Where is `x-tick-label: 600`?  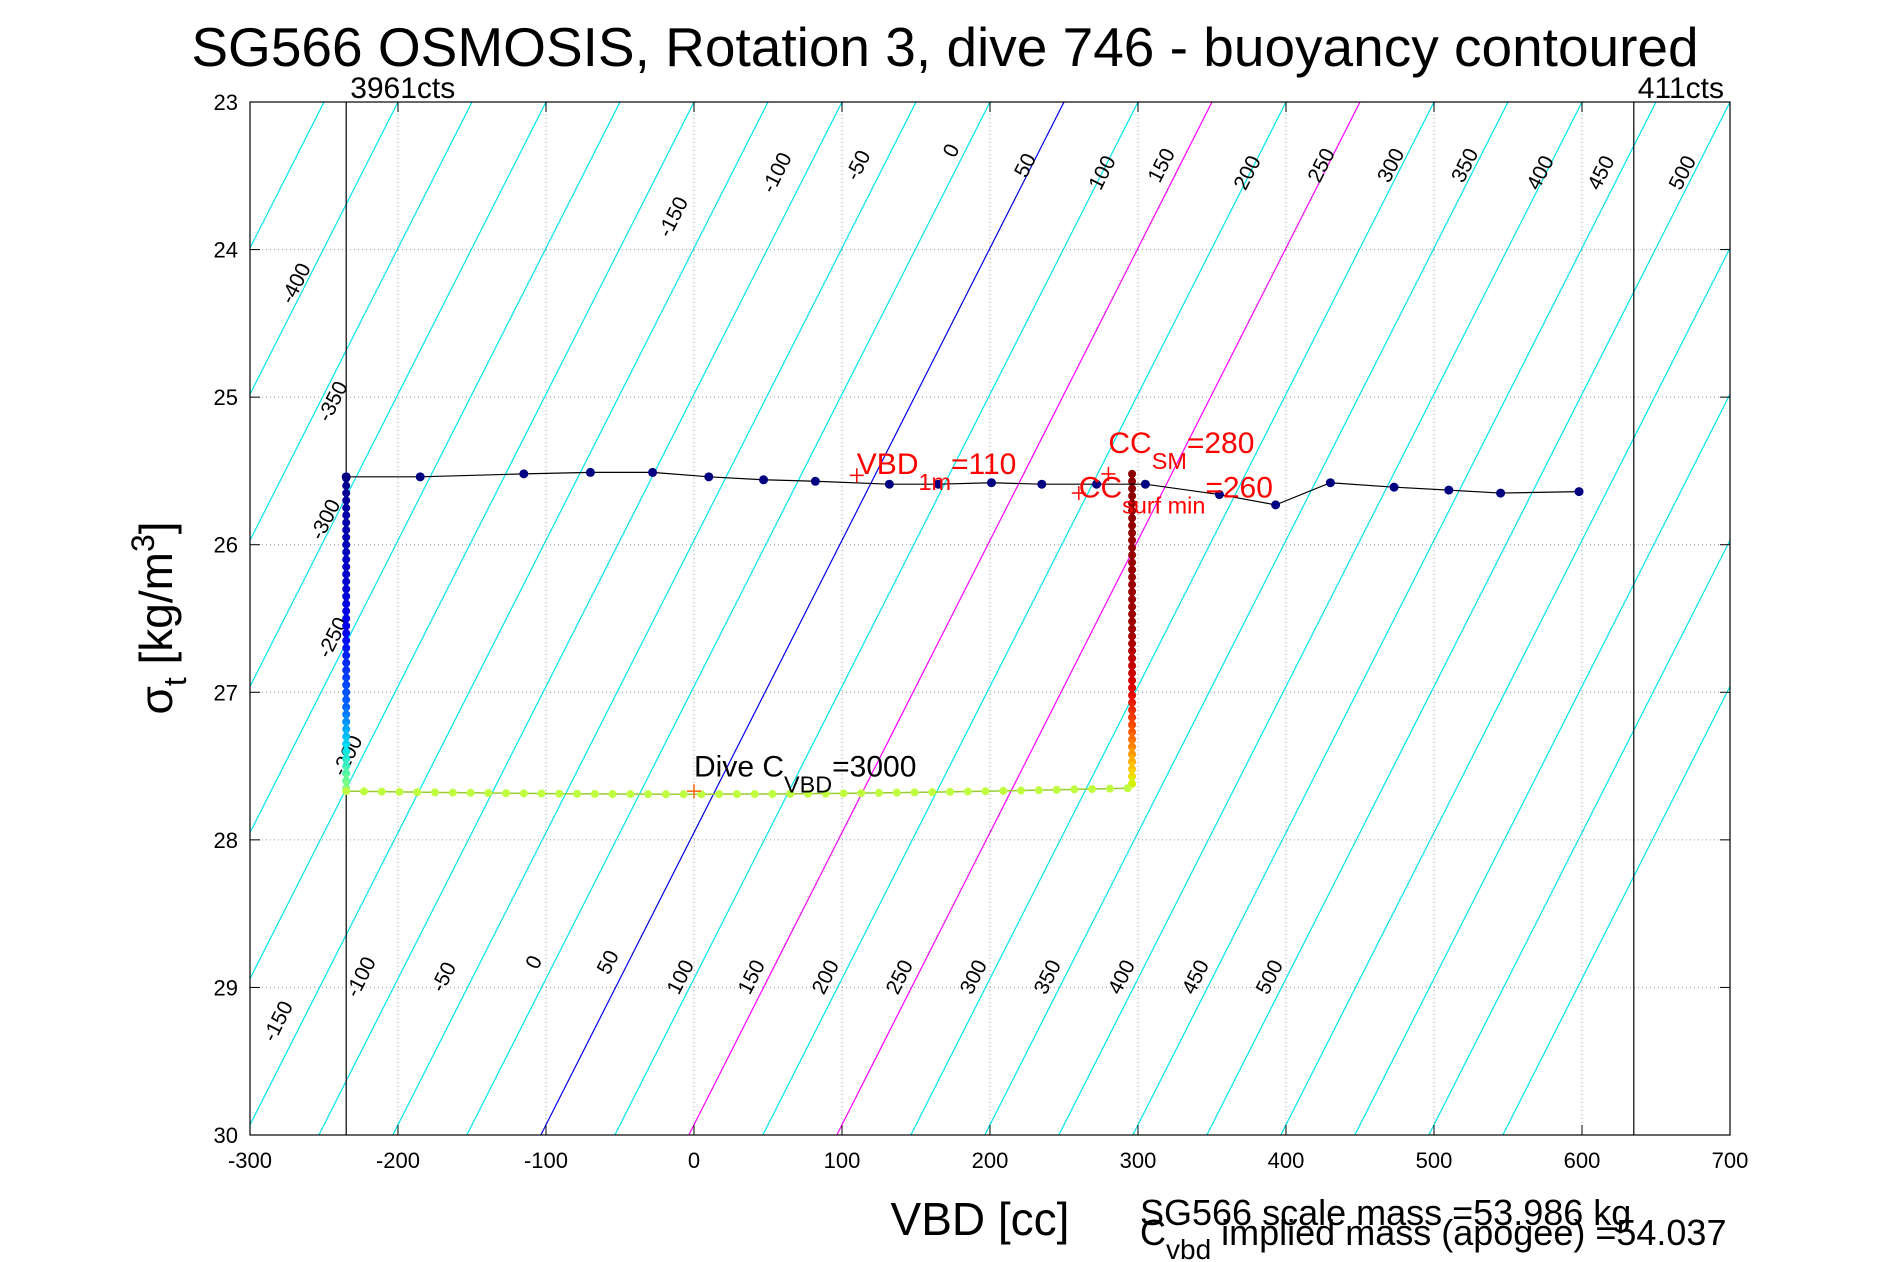 x-tick-label: 600 is located at coordinates (1582, 1160).